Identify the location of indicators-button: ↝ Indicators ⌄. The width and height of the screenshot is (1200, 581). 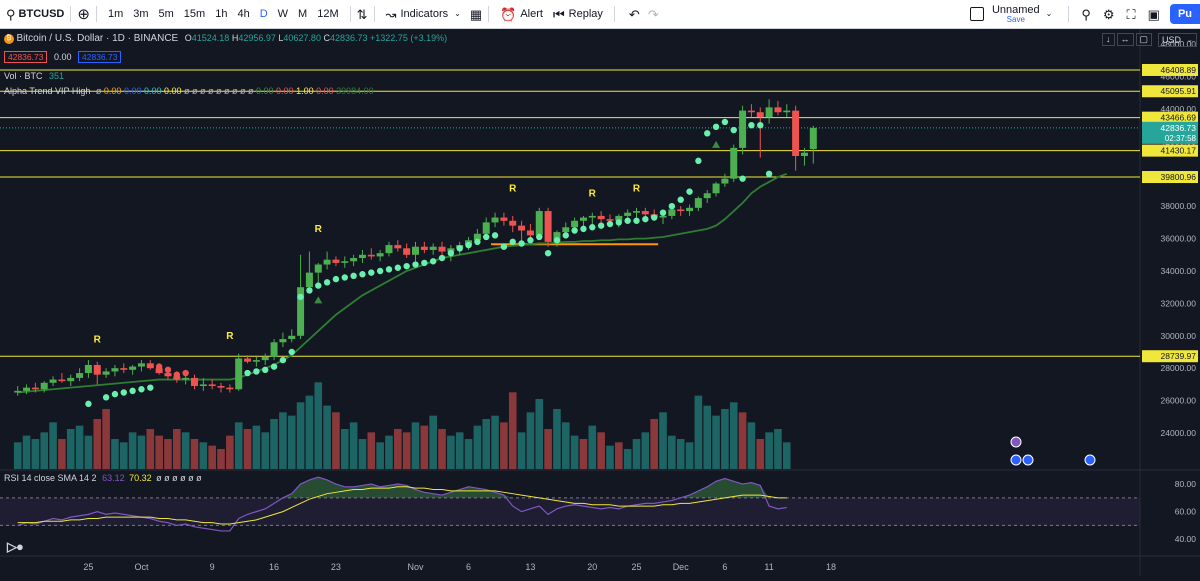
(423, 14).